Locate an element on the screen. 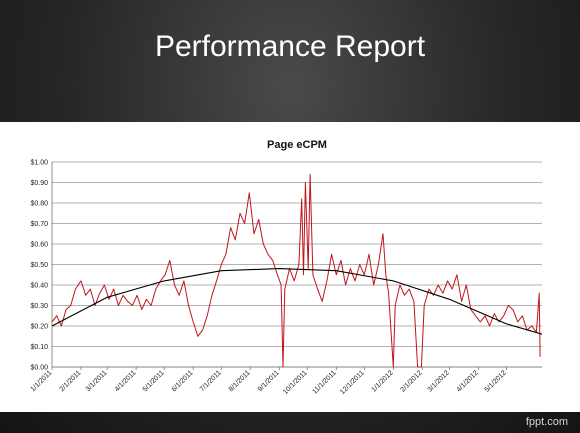  y-tick-label: $0.10 is located at coordinates (39, 347).